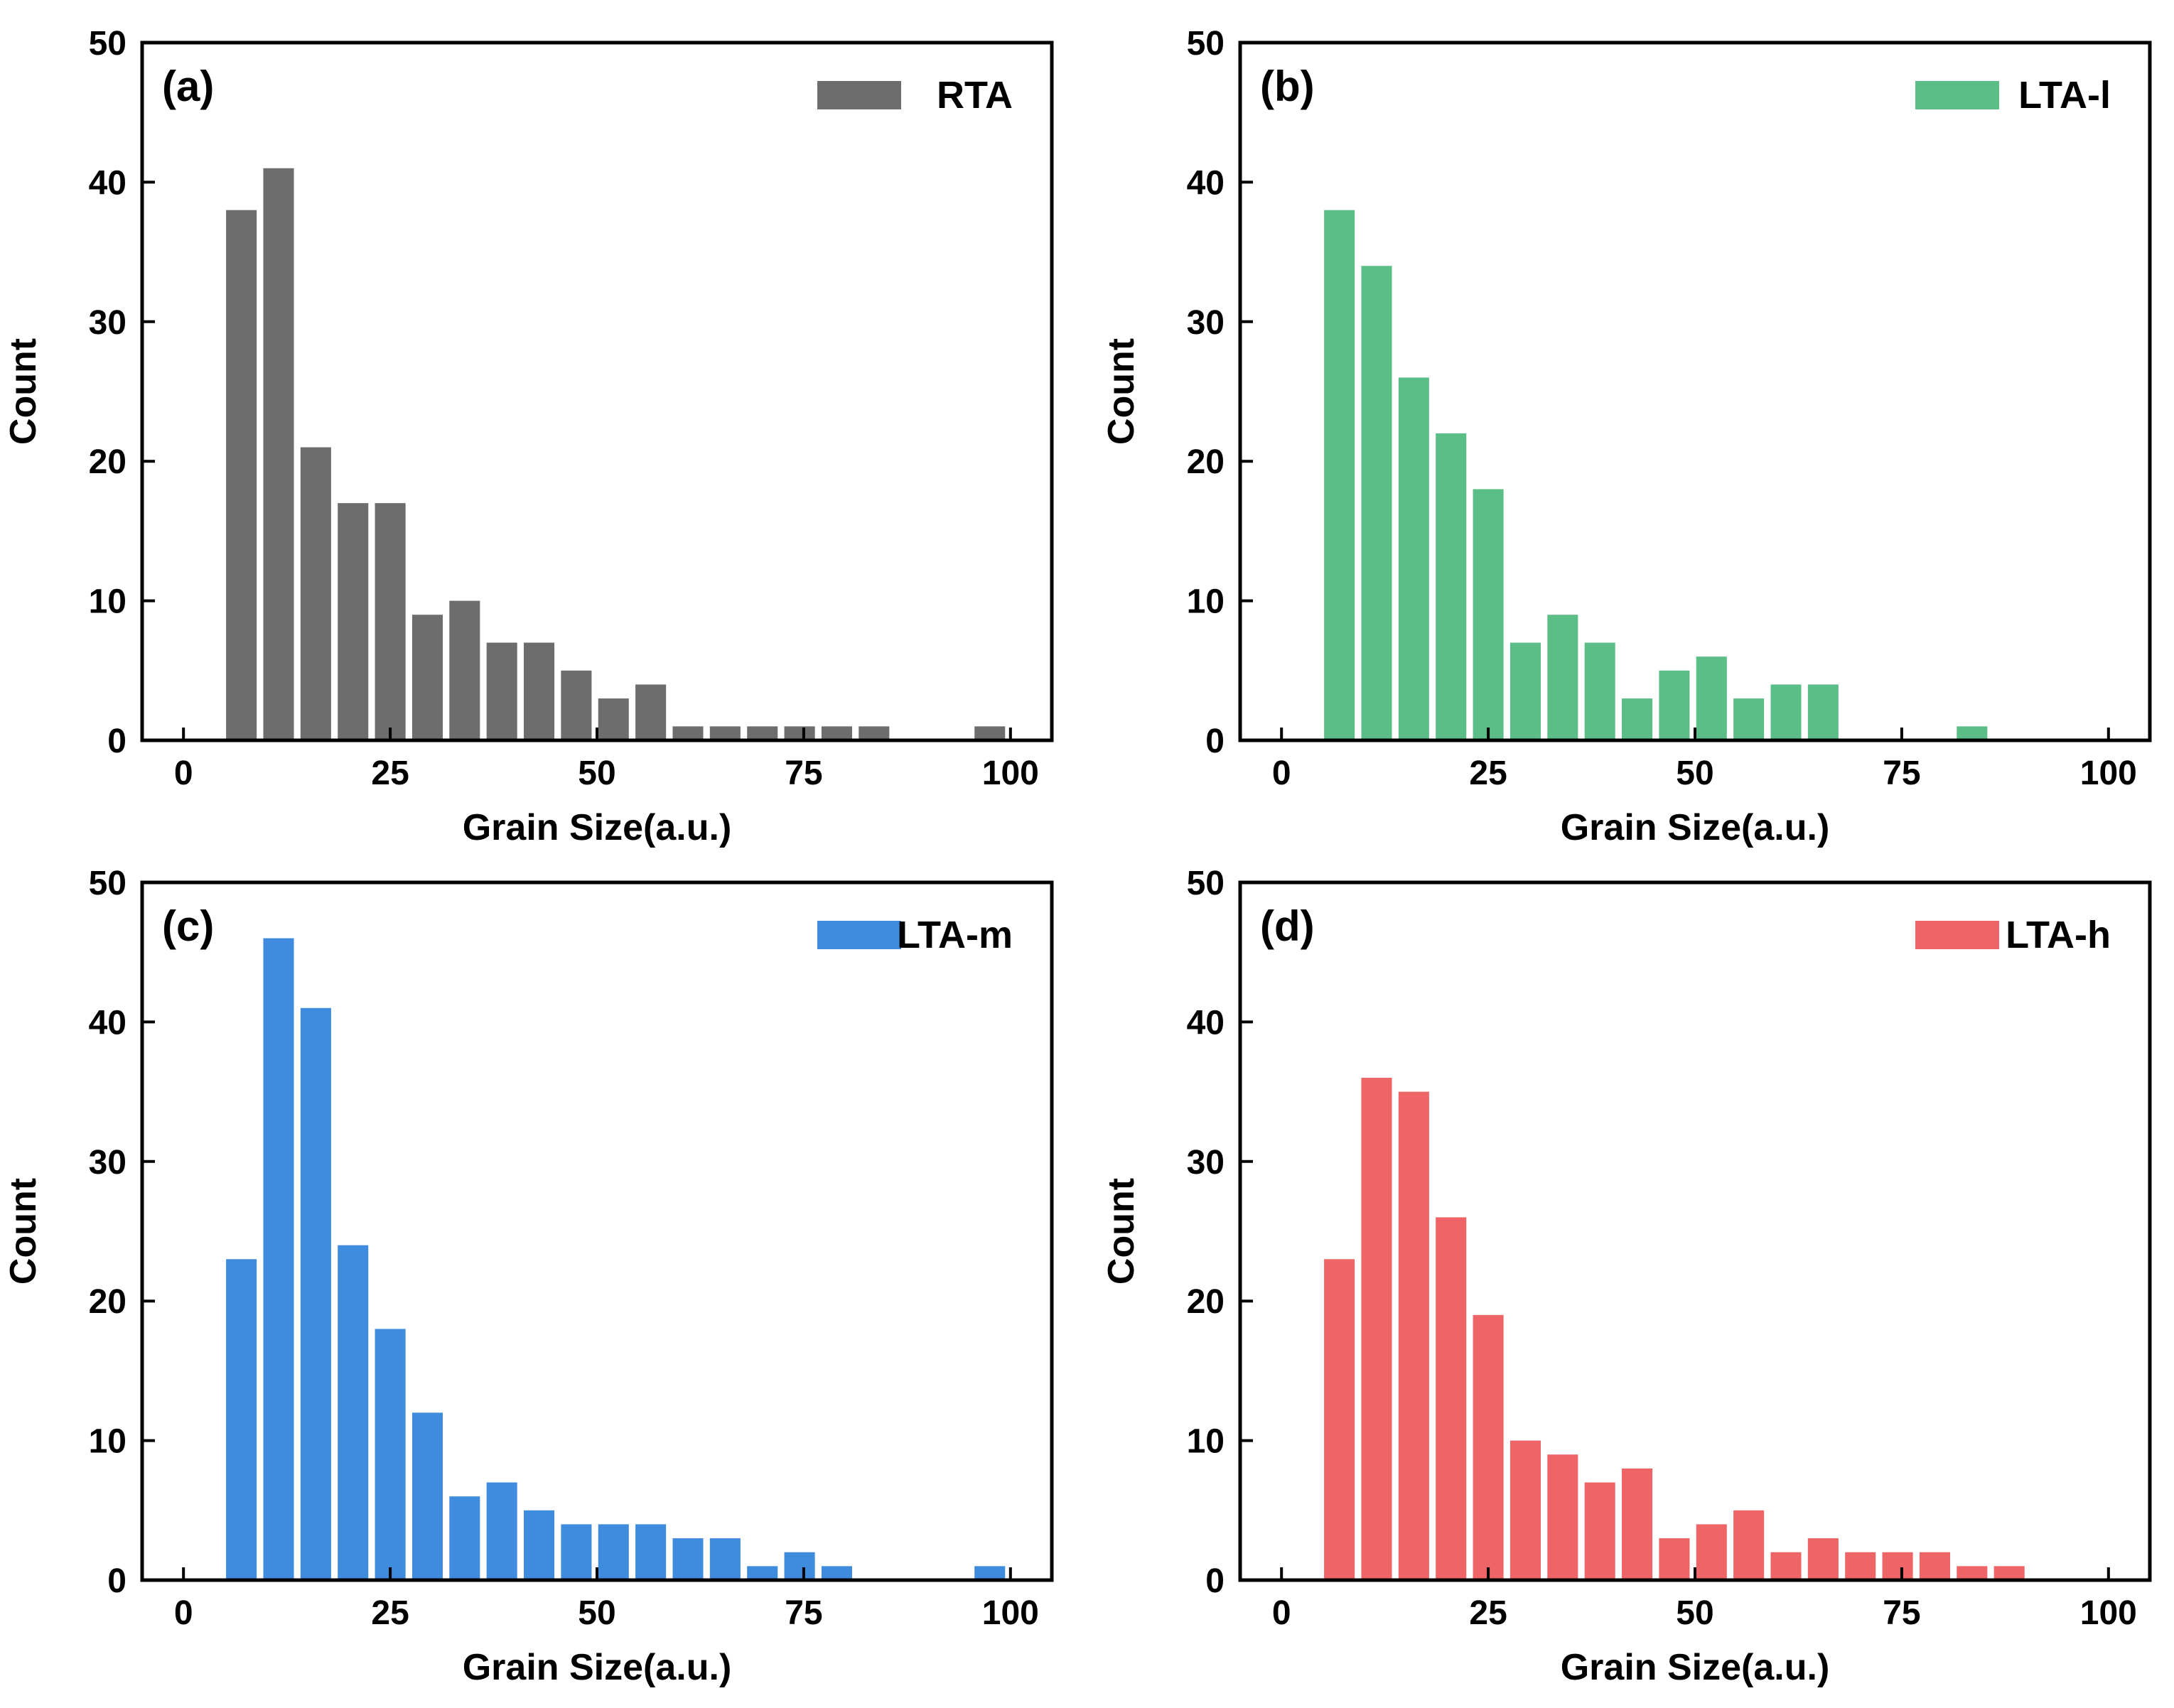 This screenshot has height=1708, width=2174. What do you see at coordinates (955, 935) in the screenshot?
I see `legend-label: LTA-m` at bounding box center [955, 935].